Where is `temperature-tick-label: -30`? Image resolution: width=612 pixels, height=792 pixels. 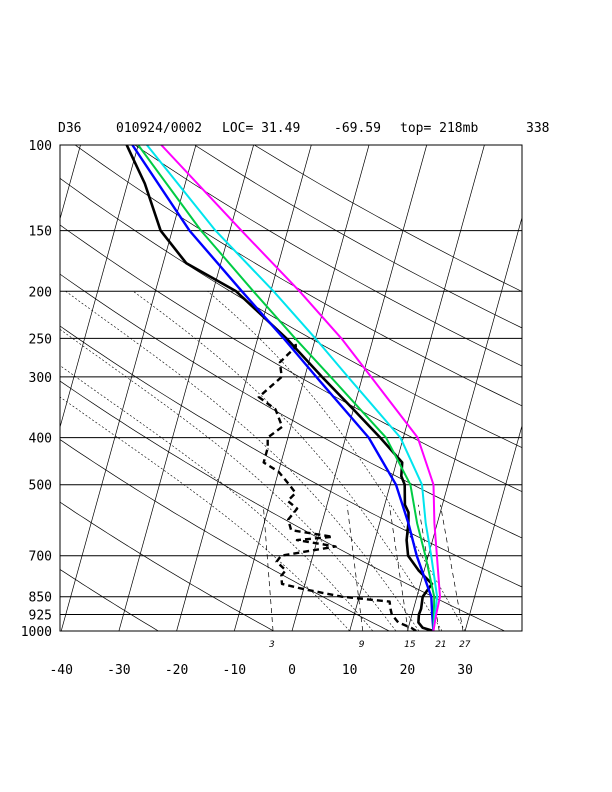
temperature-tick-label: -30 is located at coordinates (118, 670).